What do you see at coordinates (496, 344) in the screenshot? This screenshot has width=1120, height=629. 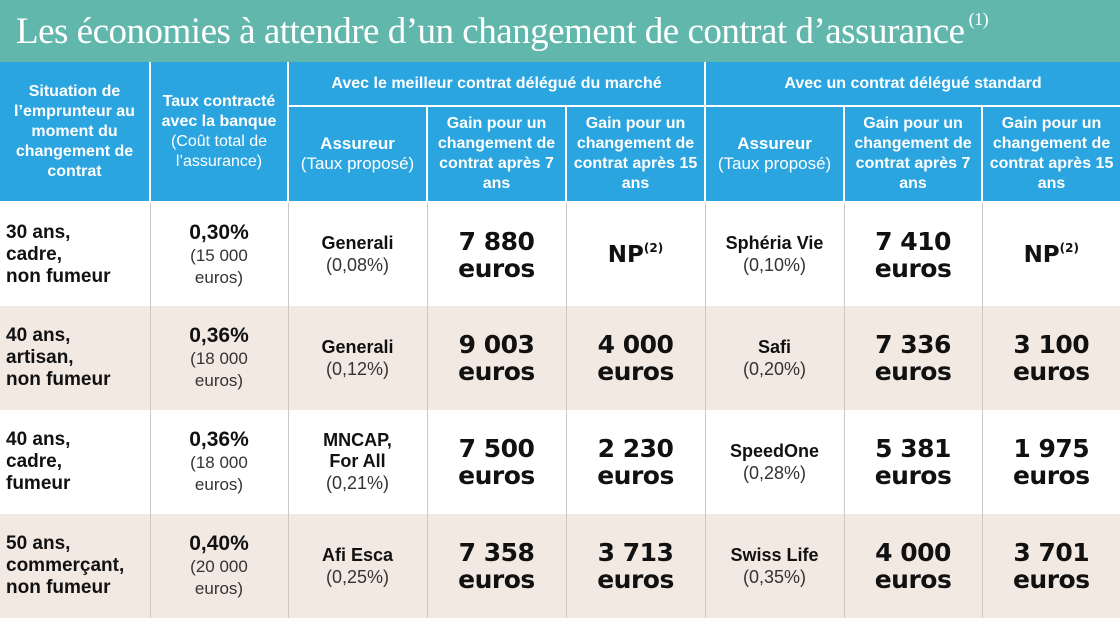 I see `gain-value: 9 003` at bounding box center [496, 344].